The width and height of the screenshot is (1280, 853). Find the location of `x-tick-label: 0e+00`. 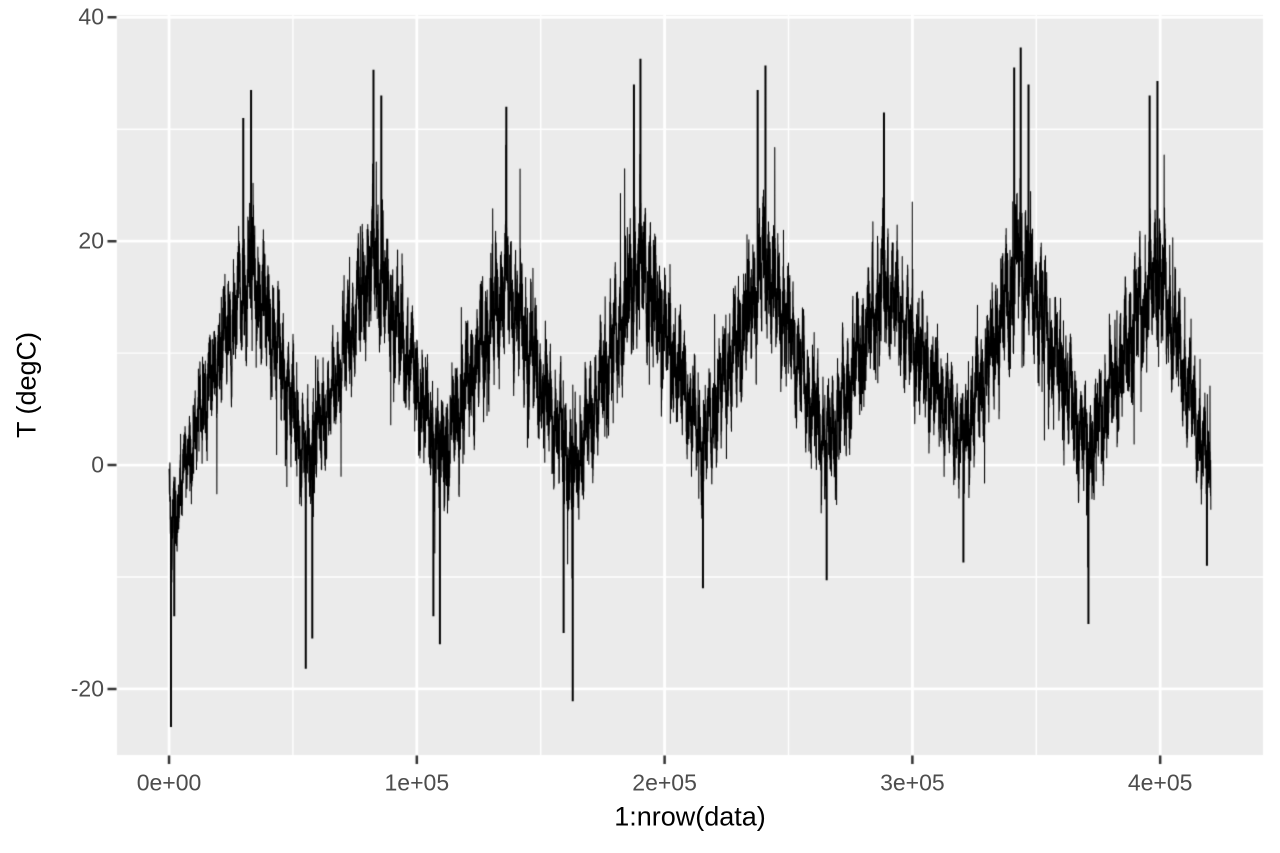

x-tick-label: 0e+00 is located at coordinates (169, 782).